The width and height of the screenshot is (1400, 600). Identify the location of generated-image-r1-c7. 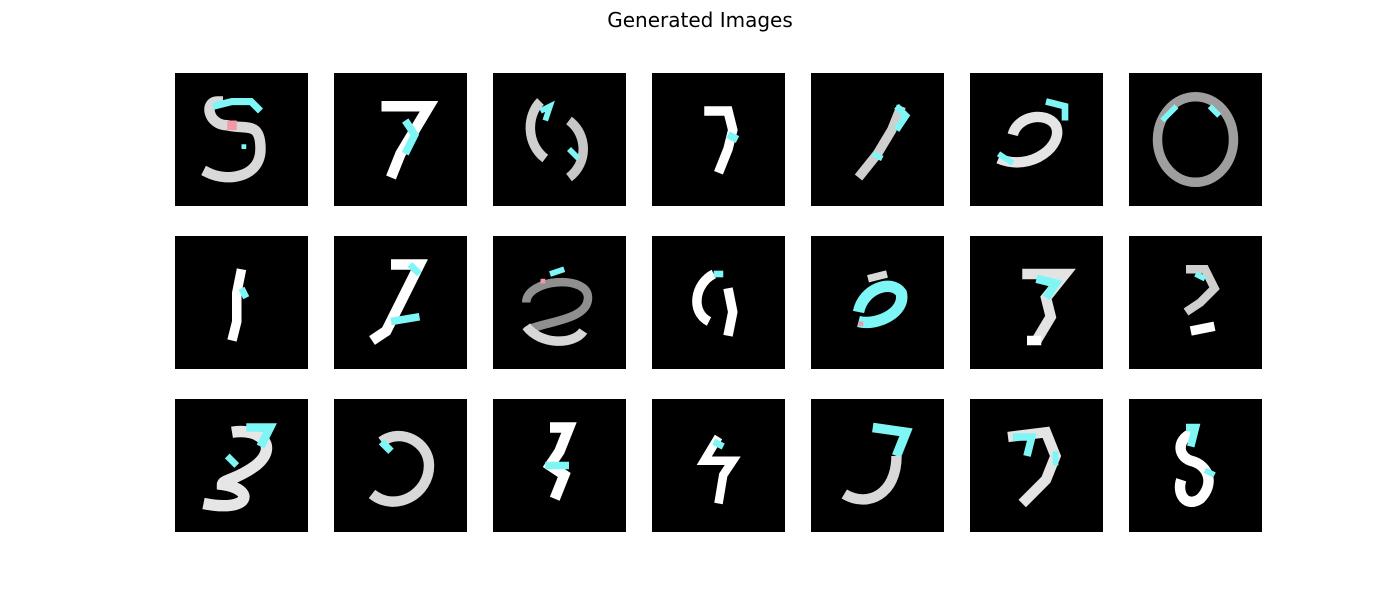
(1195, 139).